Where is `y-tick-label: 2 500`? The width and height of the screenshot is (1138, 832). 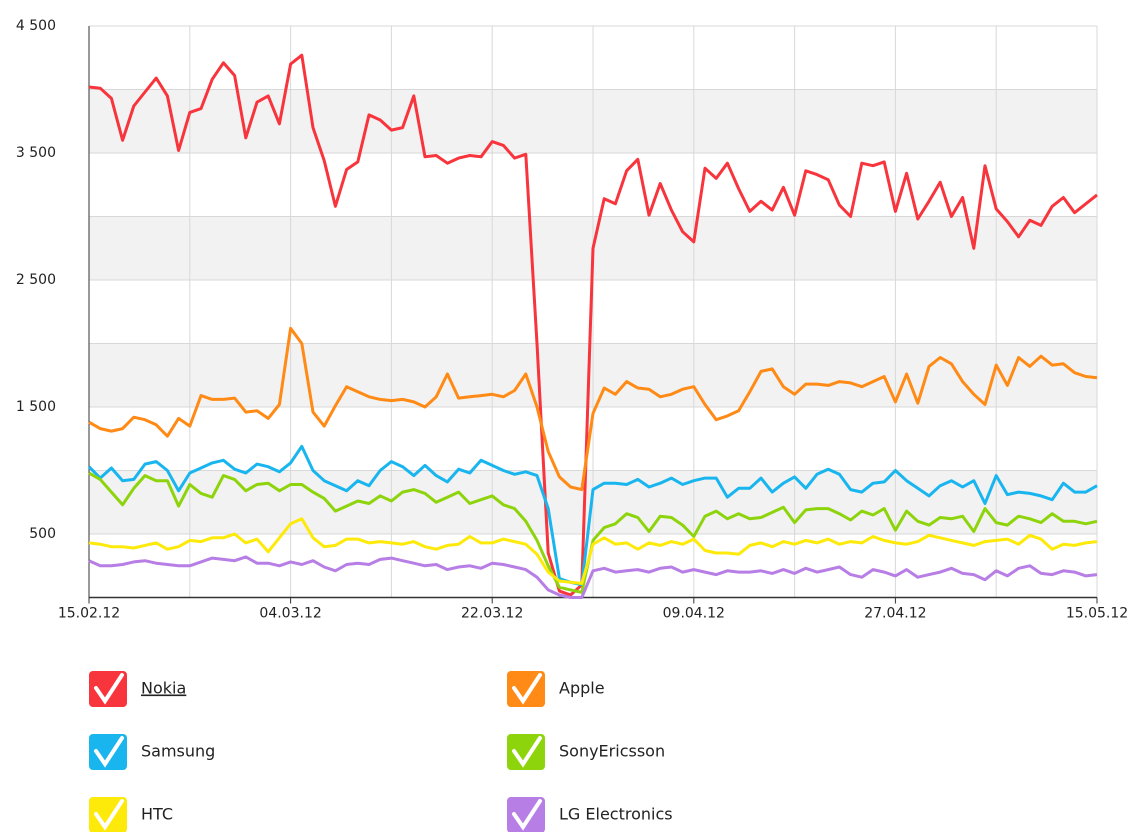 y-tick-label: 2 500 is located at coordinates (36, 280).